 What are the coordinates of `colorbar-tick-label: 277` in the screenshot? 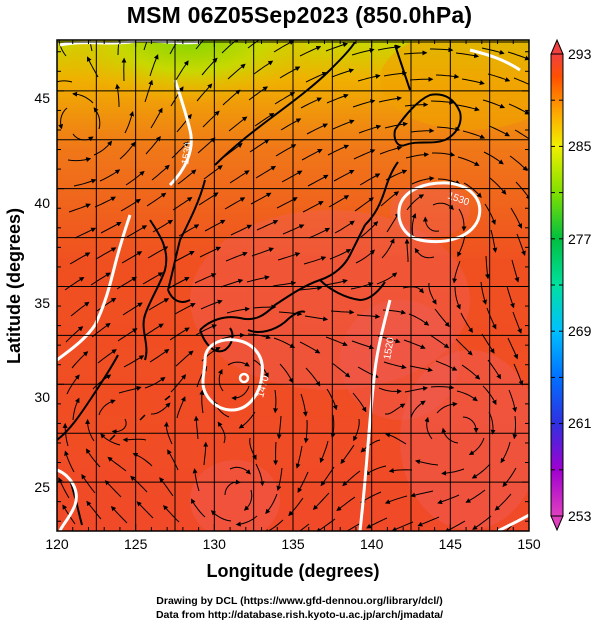 It's located at (580, 239).